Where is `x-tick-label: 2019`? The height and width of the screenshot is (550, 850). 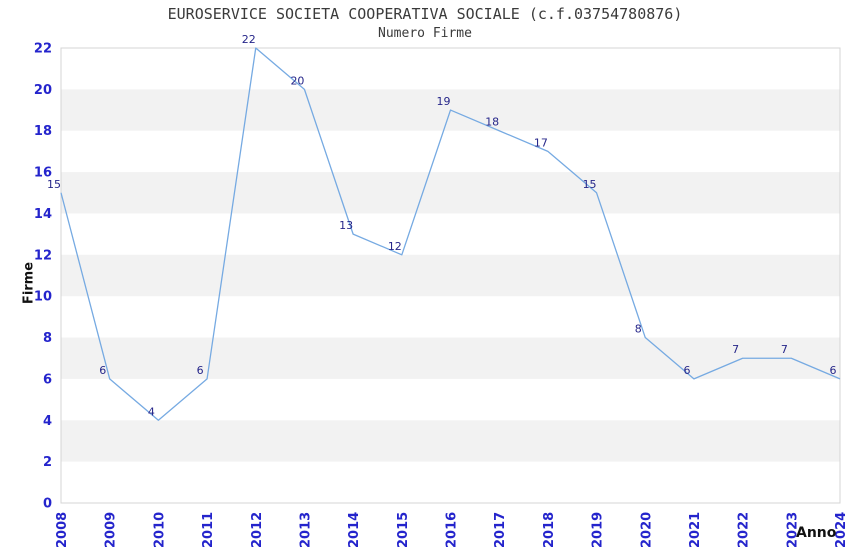
x-tick-label: 2019 is located at coordinates (598, 530).